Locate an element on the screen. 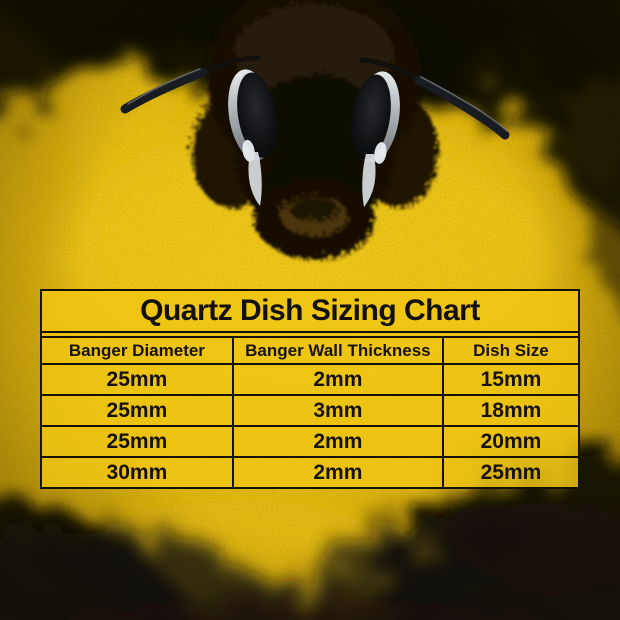 This screenshot has width=620, height=620. bee-antennae is located at coordinates (315, 97).